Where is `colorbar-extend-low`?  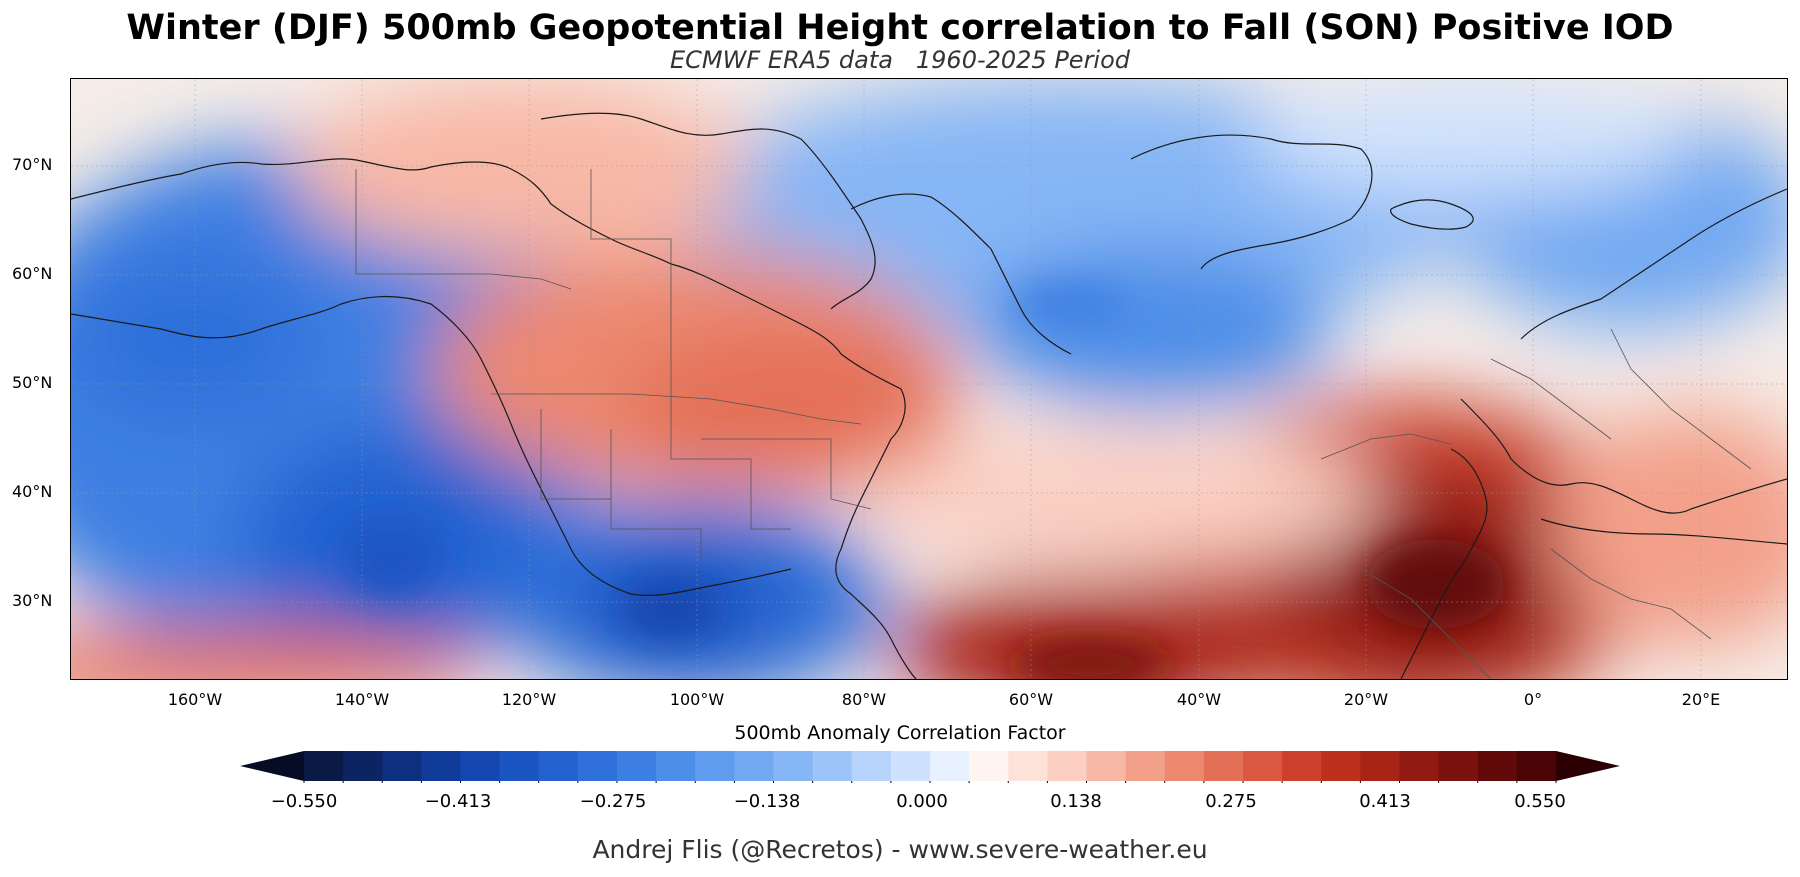 colorbar-extend-low is located at coordinates (272, 766).